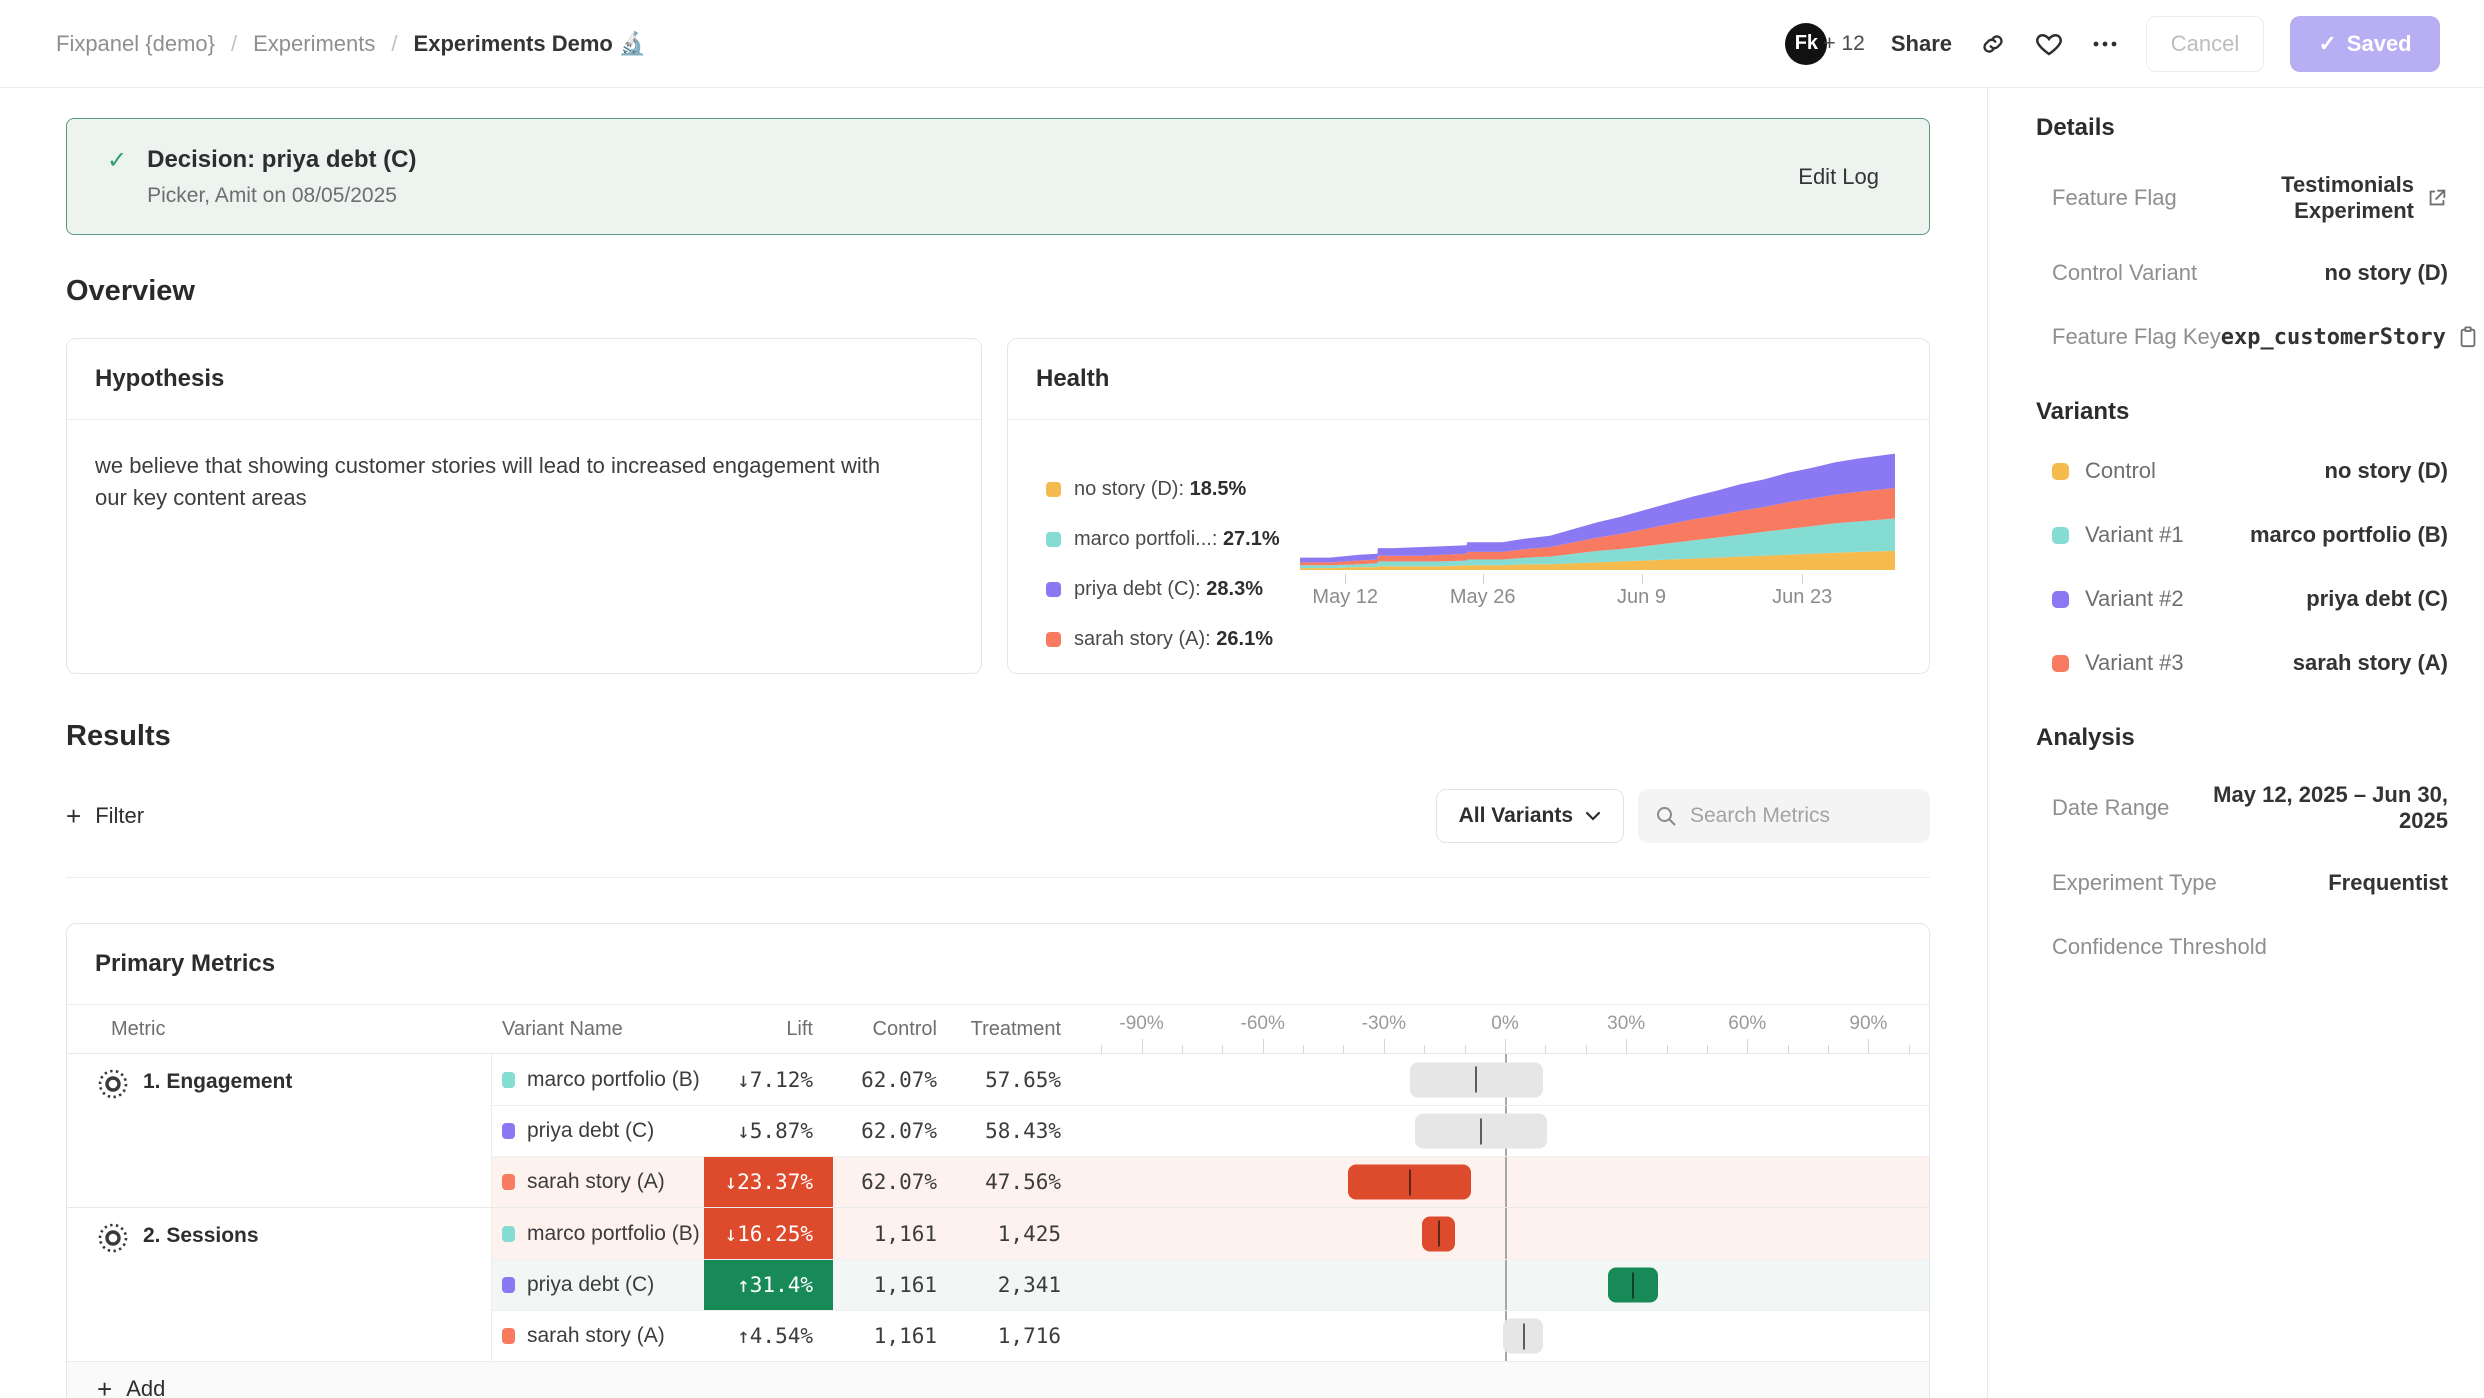 The image size is (2484, 1398). I want to click on clipboard-icon, so click(2468, 337).